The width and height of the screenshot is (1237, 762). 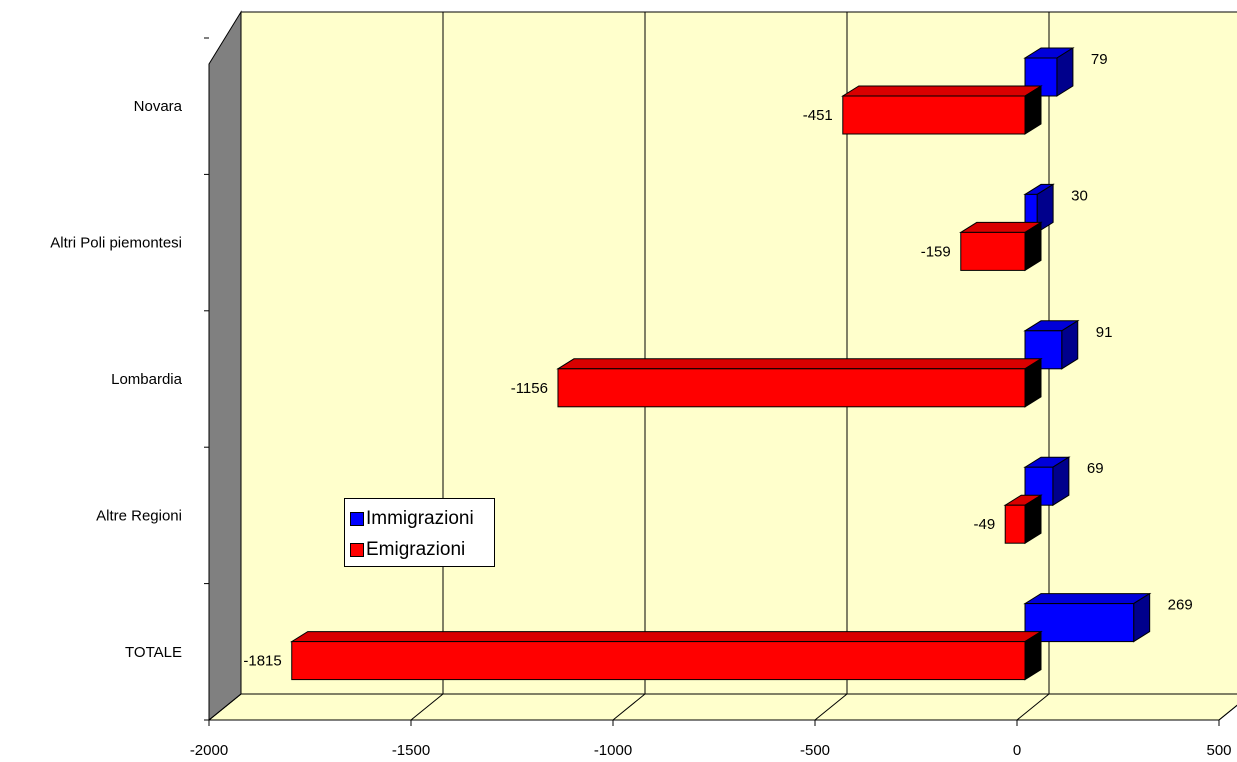 What do you see at coordinates (262, 661) in the screenshot?
I see `data-label-emigrazioni-totale: -1815` at bounding box center [262, 661].